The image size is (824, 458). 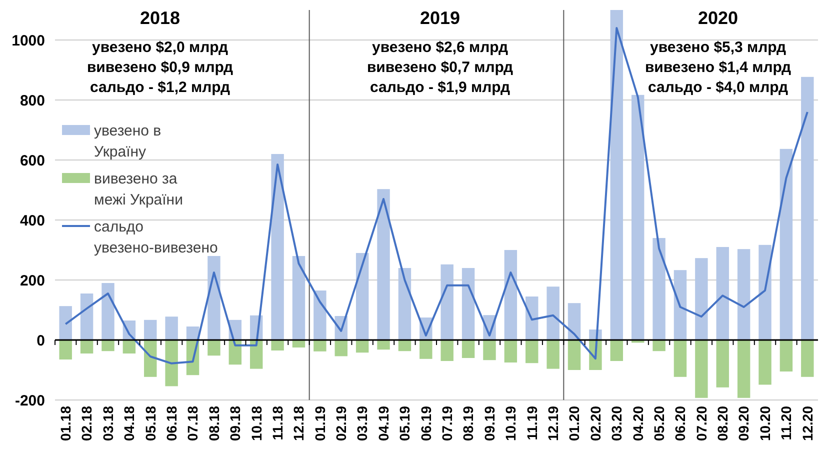 I want to click on x-tick-label: 11.20, so click(x=786, y=423).